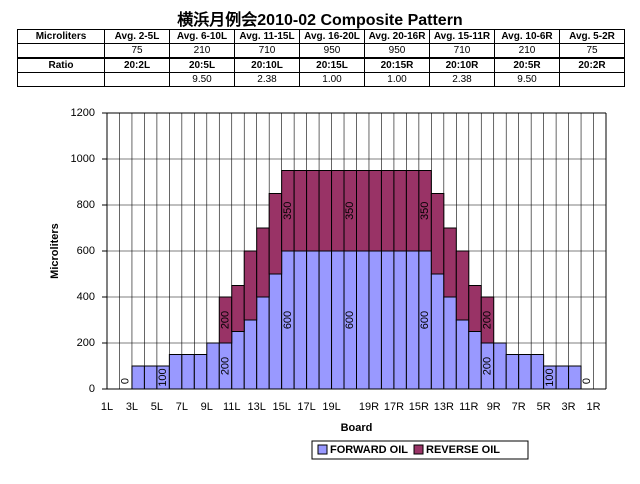 The image size is (640, 484). I want to click on x-tick-label: 9L, so click(207, 407).